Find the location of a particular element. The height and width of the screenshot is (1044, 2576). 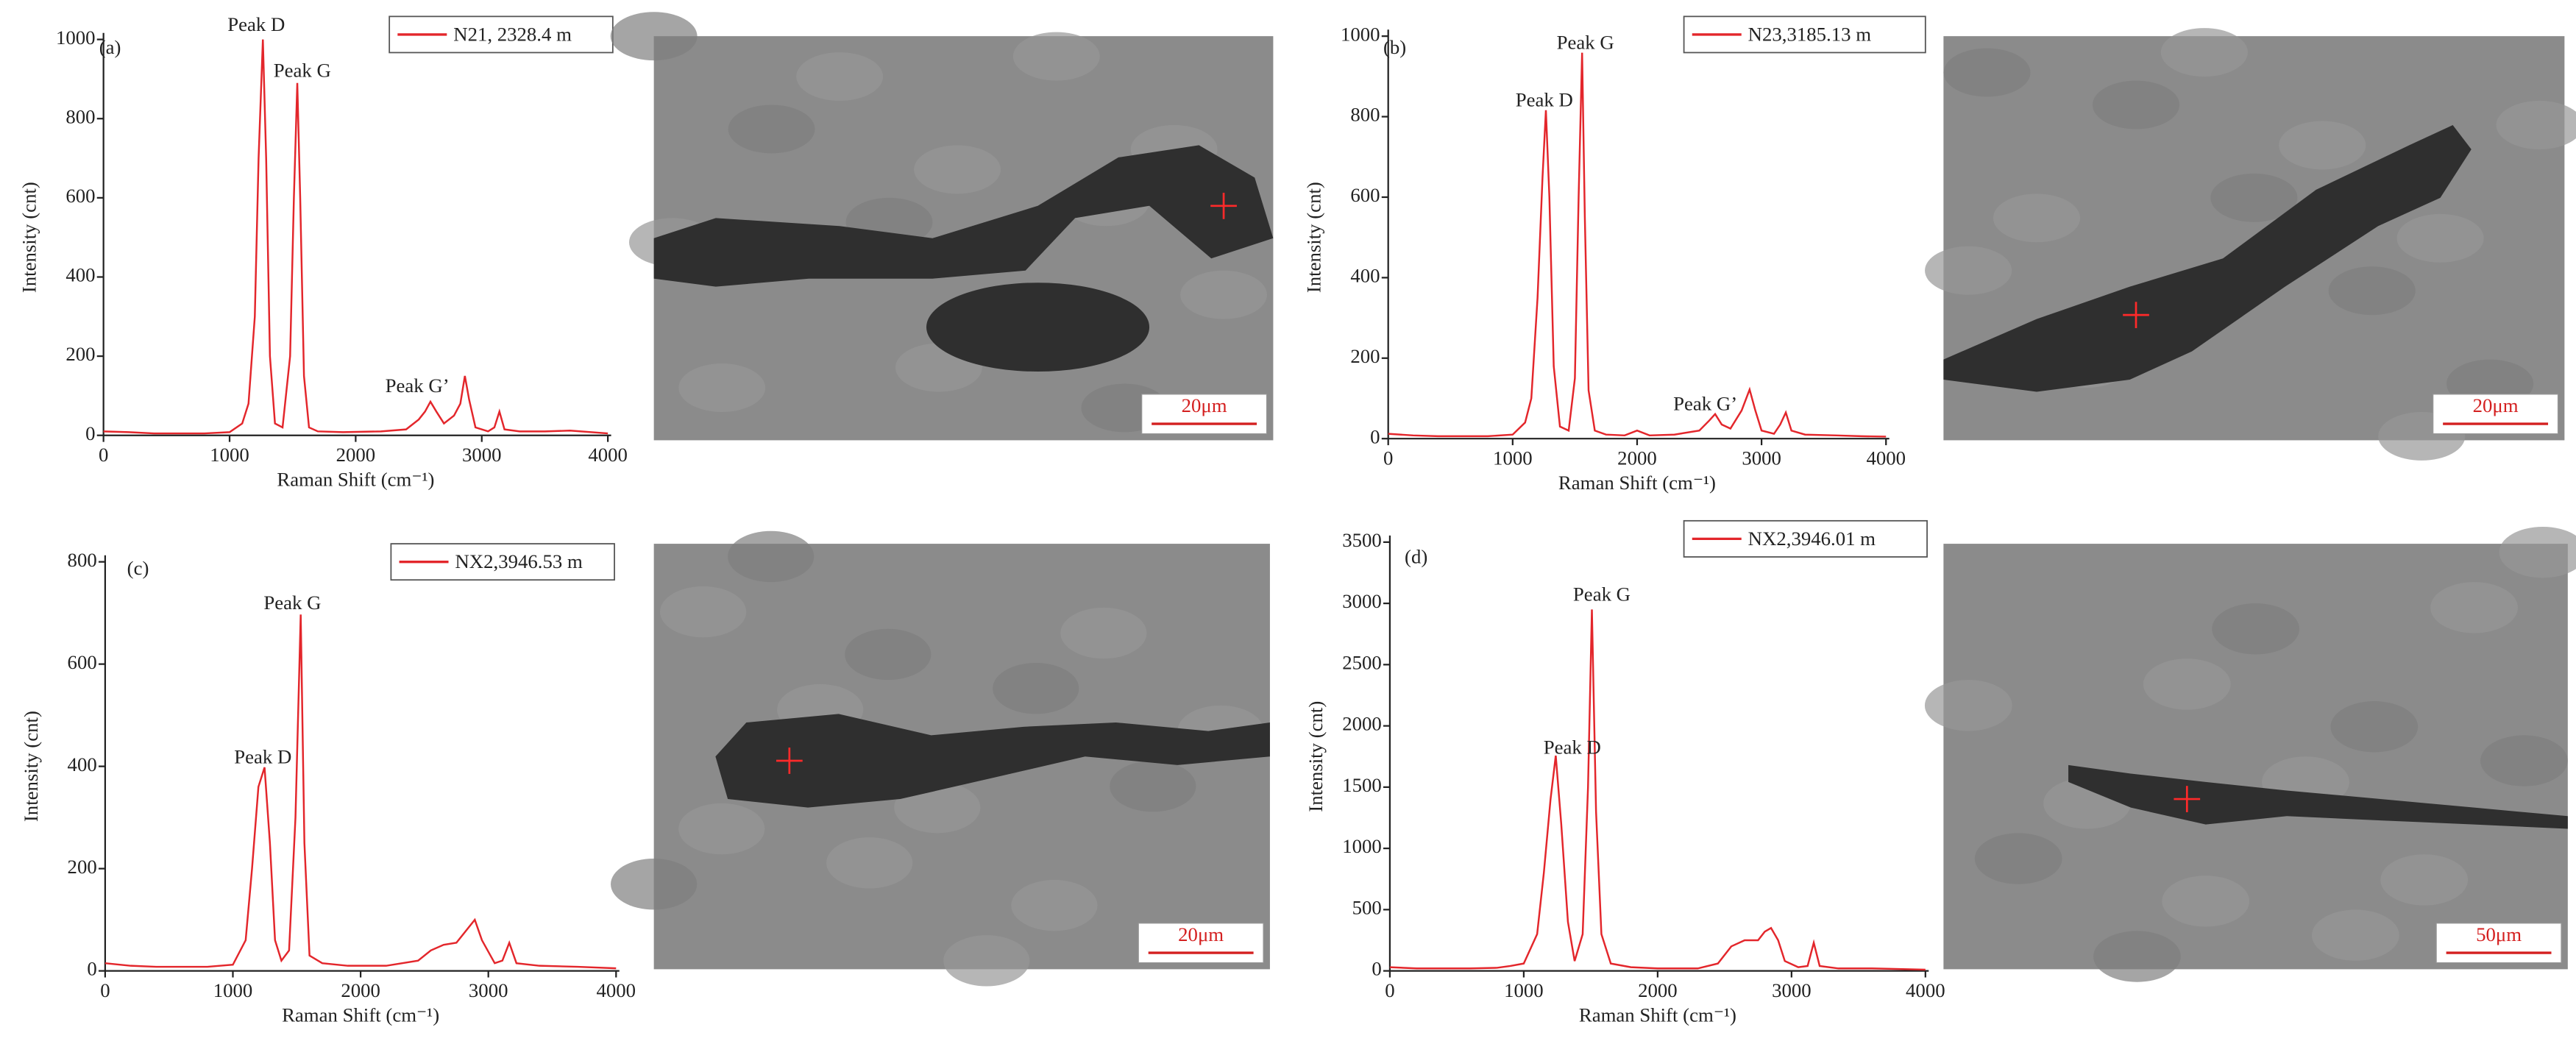

panel-label: (b) is located at coordinates (1394, 47).